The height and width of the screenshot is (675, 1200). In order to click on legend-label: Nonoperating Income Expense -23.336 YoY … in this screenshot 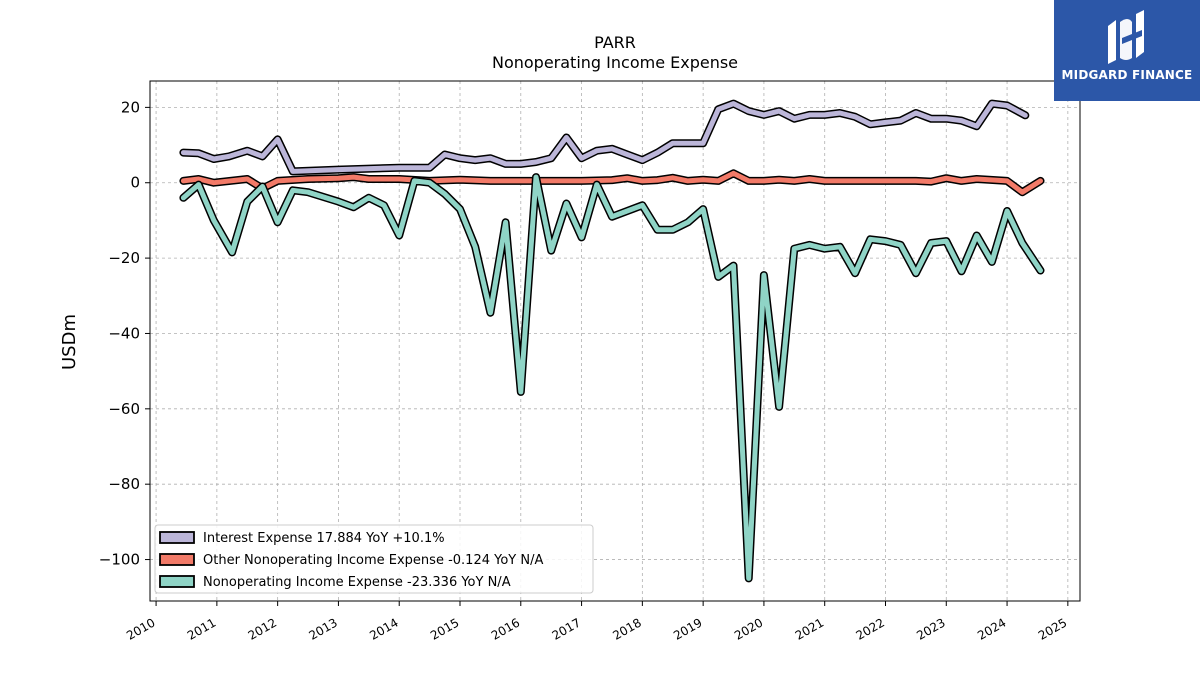, I will do `click(357, 582)`.